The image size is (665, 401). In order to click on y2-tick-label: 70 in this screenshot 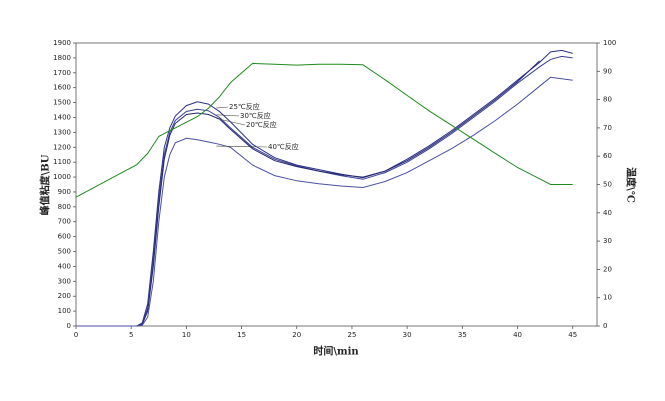, I will do `click(607, 128)`.